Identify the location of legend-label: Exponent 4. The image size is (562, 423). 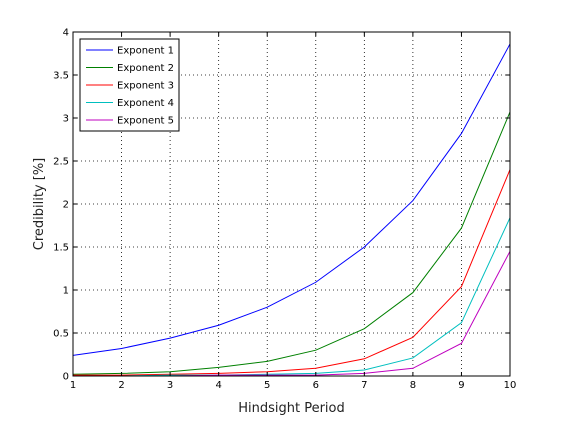
(145, 103).